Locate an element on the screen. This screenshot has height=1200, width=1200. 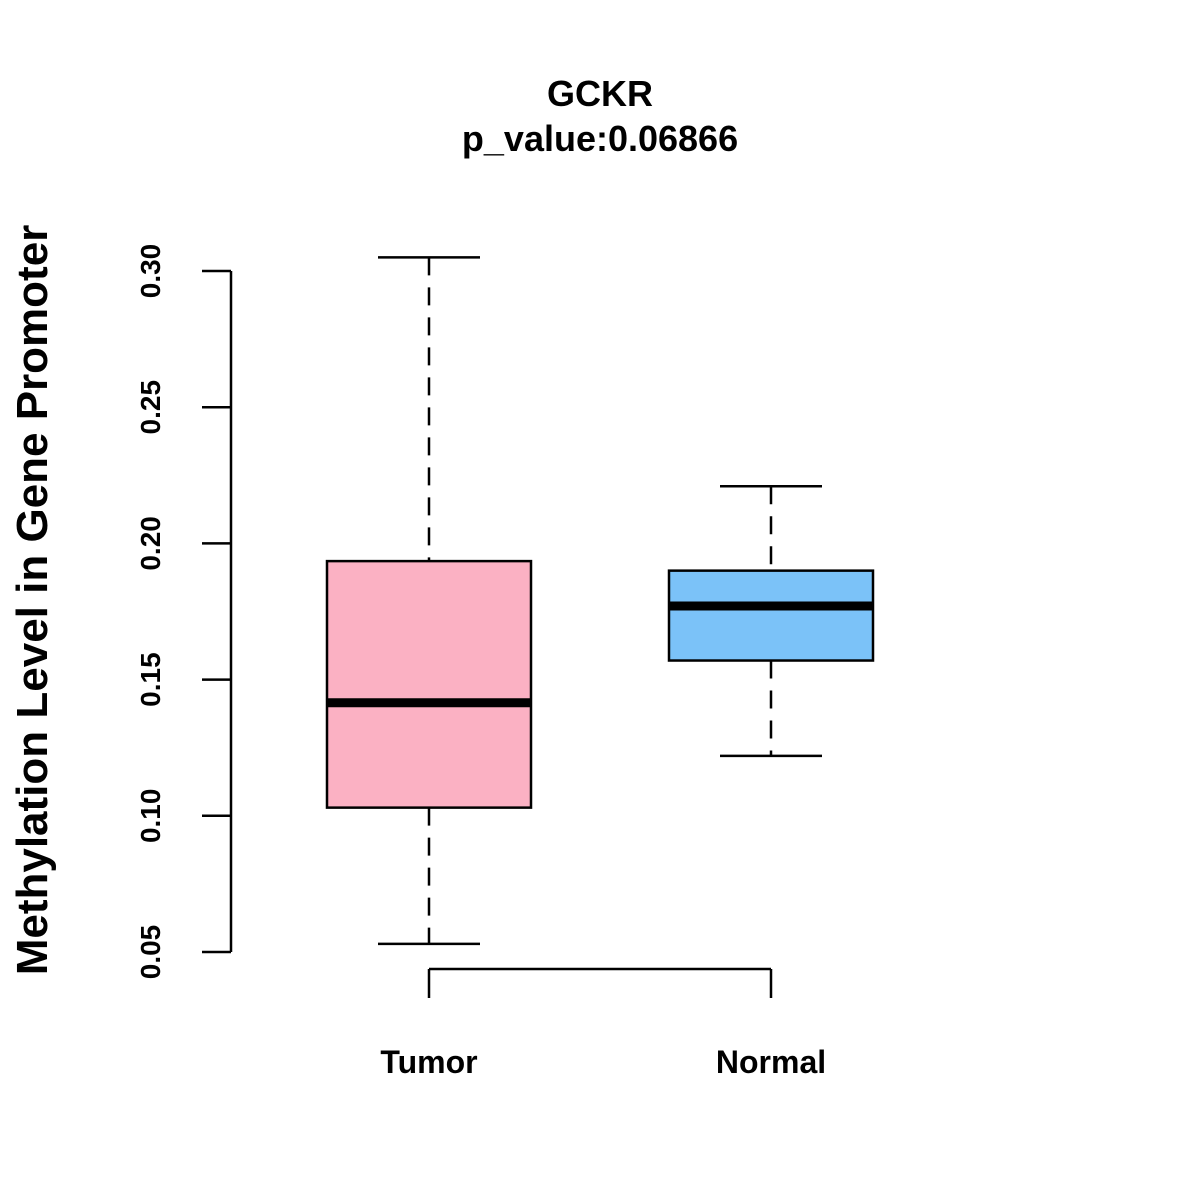
chart-title: GCKR is located at coordinates (600, 93).